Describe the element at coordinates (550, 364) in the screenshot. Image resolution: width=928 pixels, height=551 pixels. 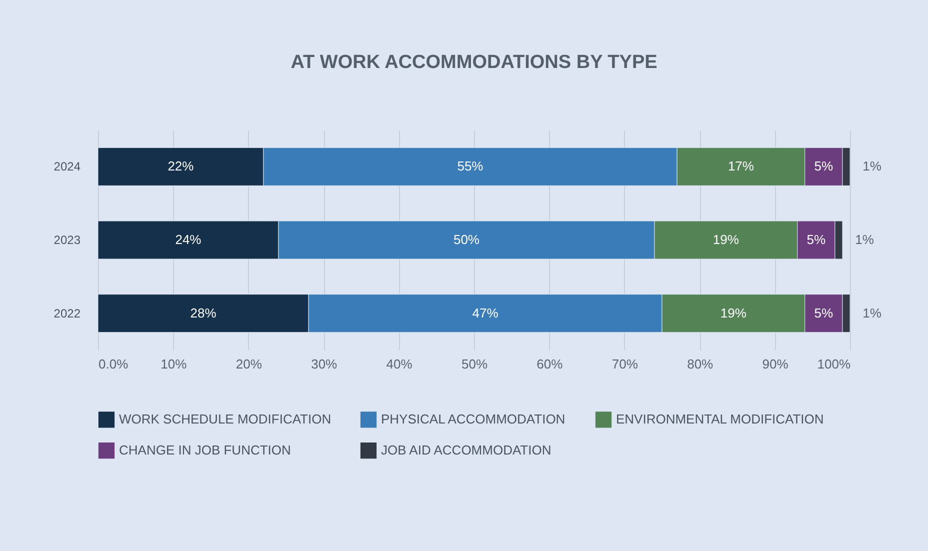
I see `x-tick-label: 60%` at that location.